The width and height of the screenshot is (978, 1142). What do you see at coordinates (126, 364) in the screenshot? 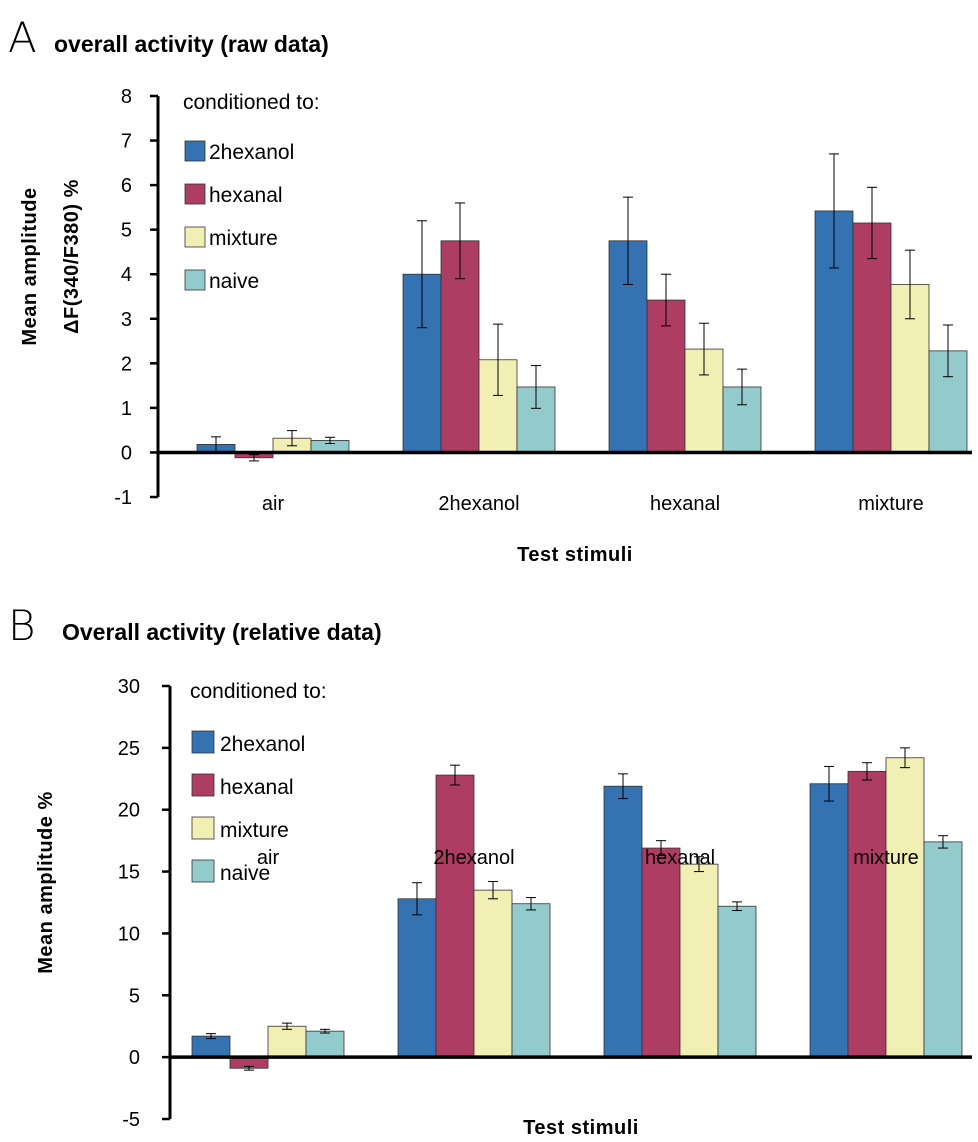
I see `y-tick-label-a: 2` at bounding box center [126, 364].